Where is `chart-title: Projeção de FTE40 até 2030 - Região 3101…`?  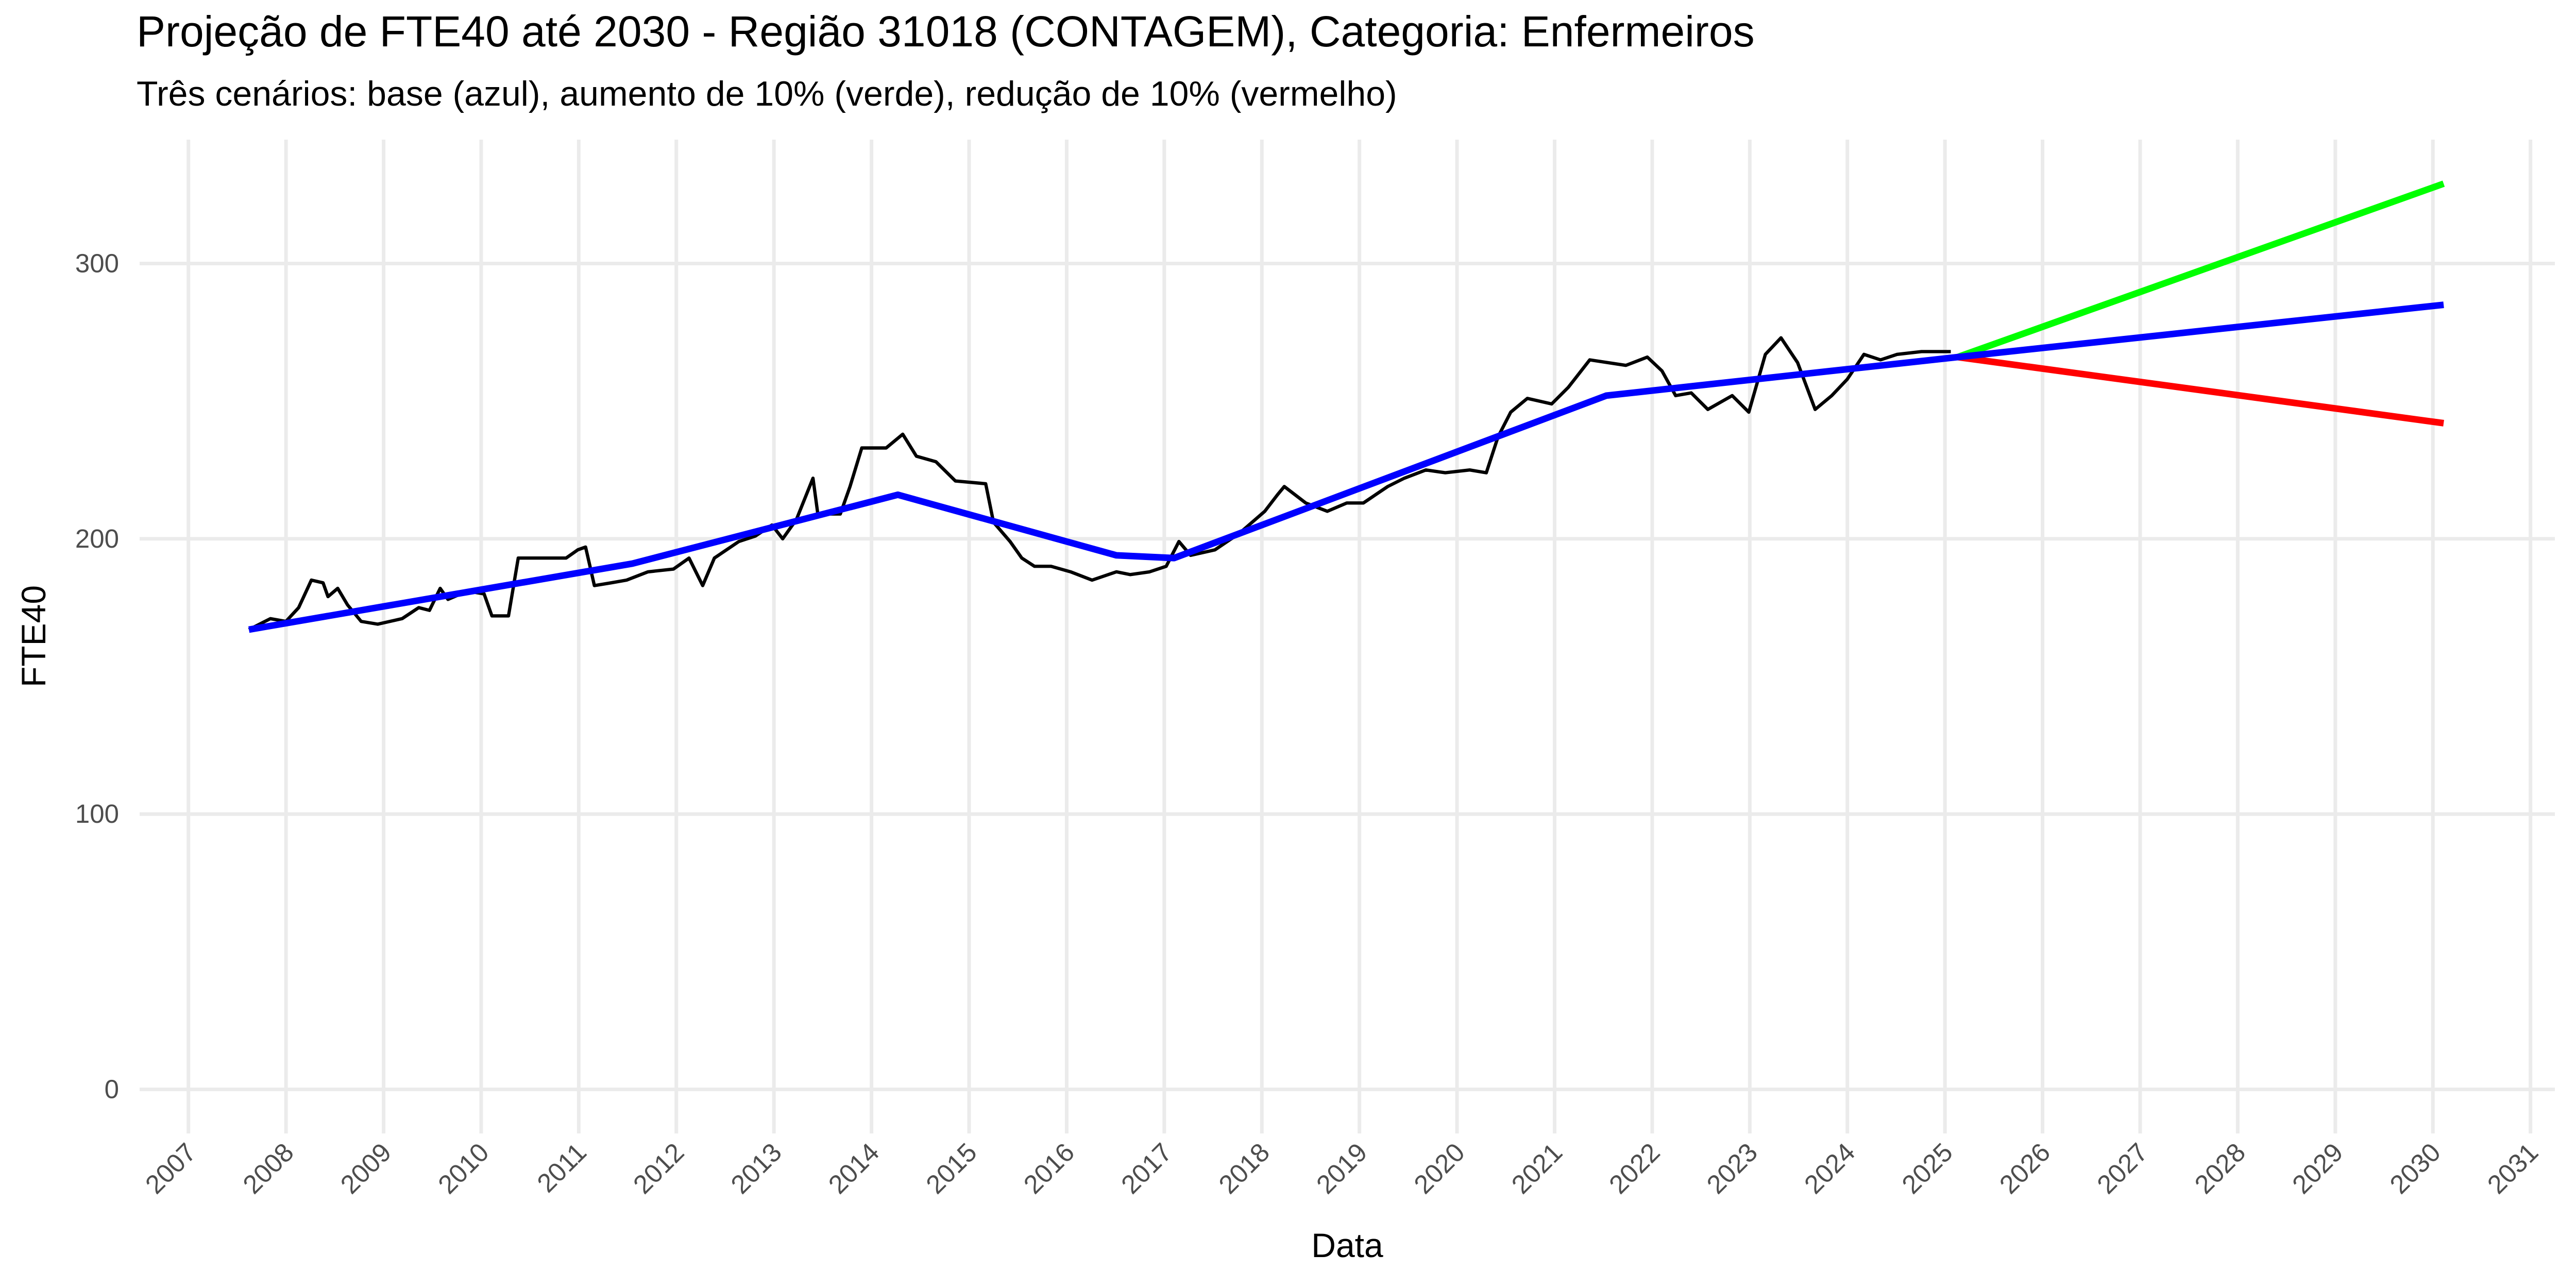
chart-title: Projeção de FTE40 até 2030 - Região 3101… is located at coordinates (946, 31).